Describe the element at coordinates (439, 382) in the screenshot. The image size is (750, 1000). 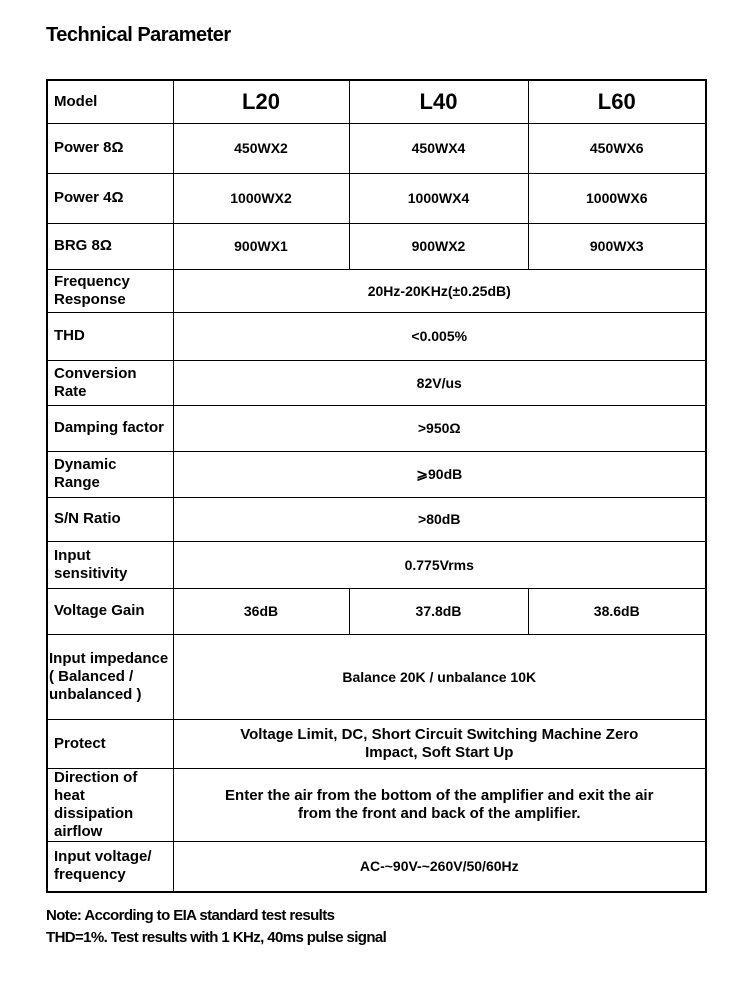
I see `row-value: 82V/us` at that location.